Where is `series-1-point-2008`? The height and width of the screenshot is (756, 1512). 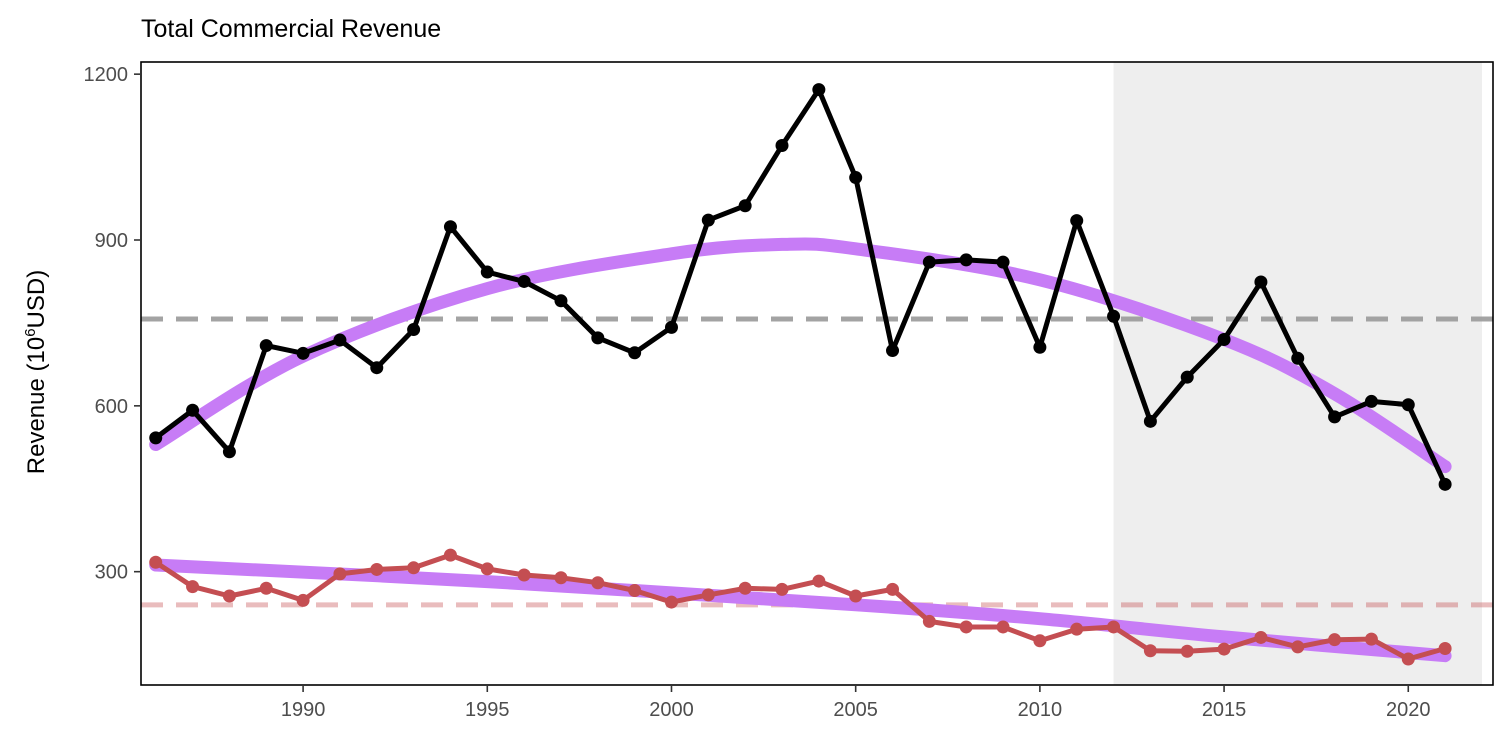
series-1-point-2008 is located at coordinates (966, 260).